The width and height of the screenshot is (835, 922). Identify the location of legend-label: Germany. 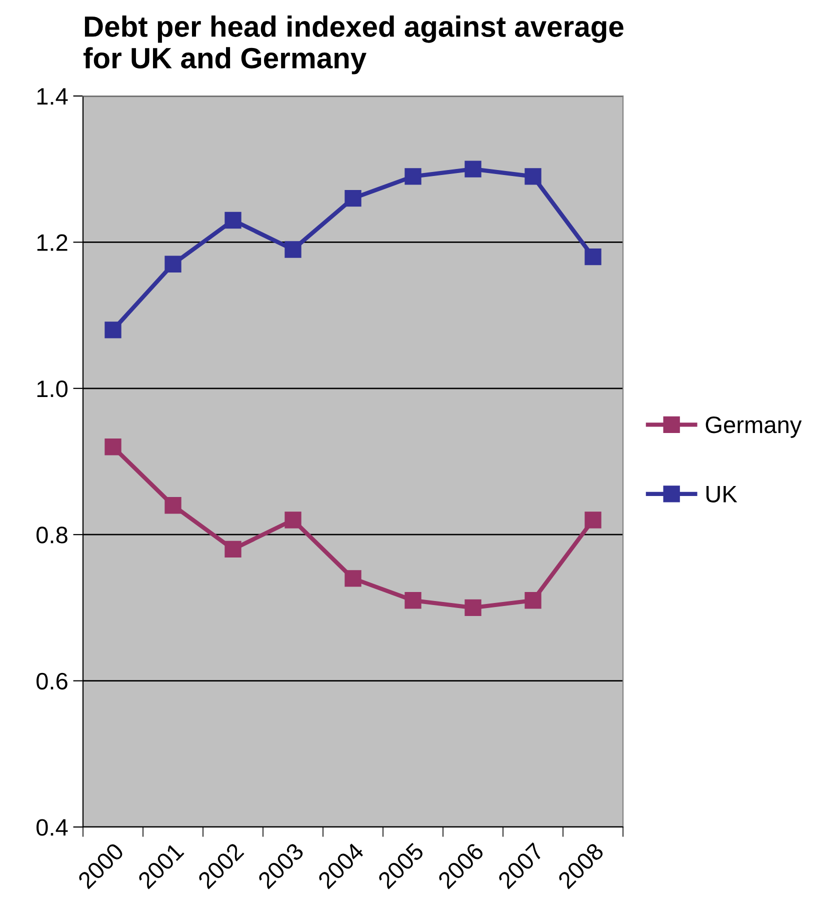
(754, 427).